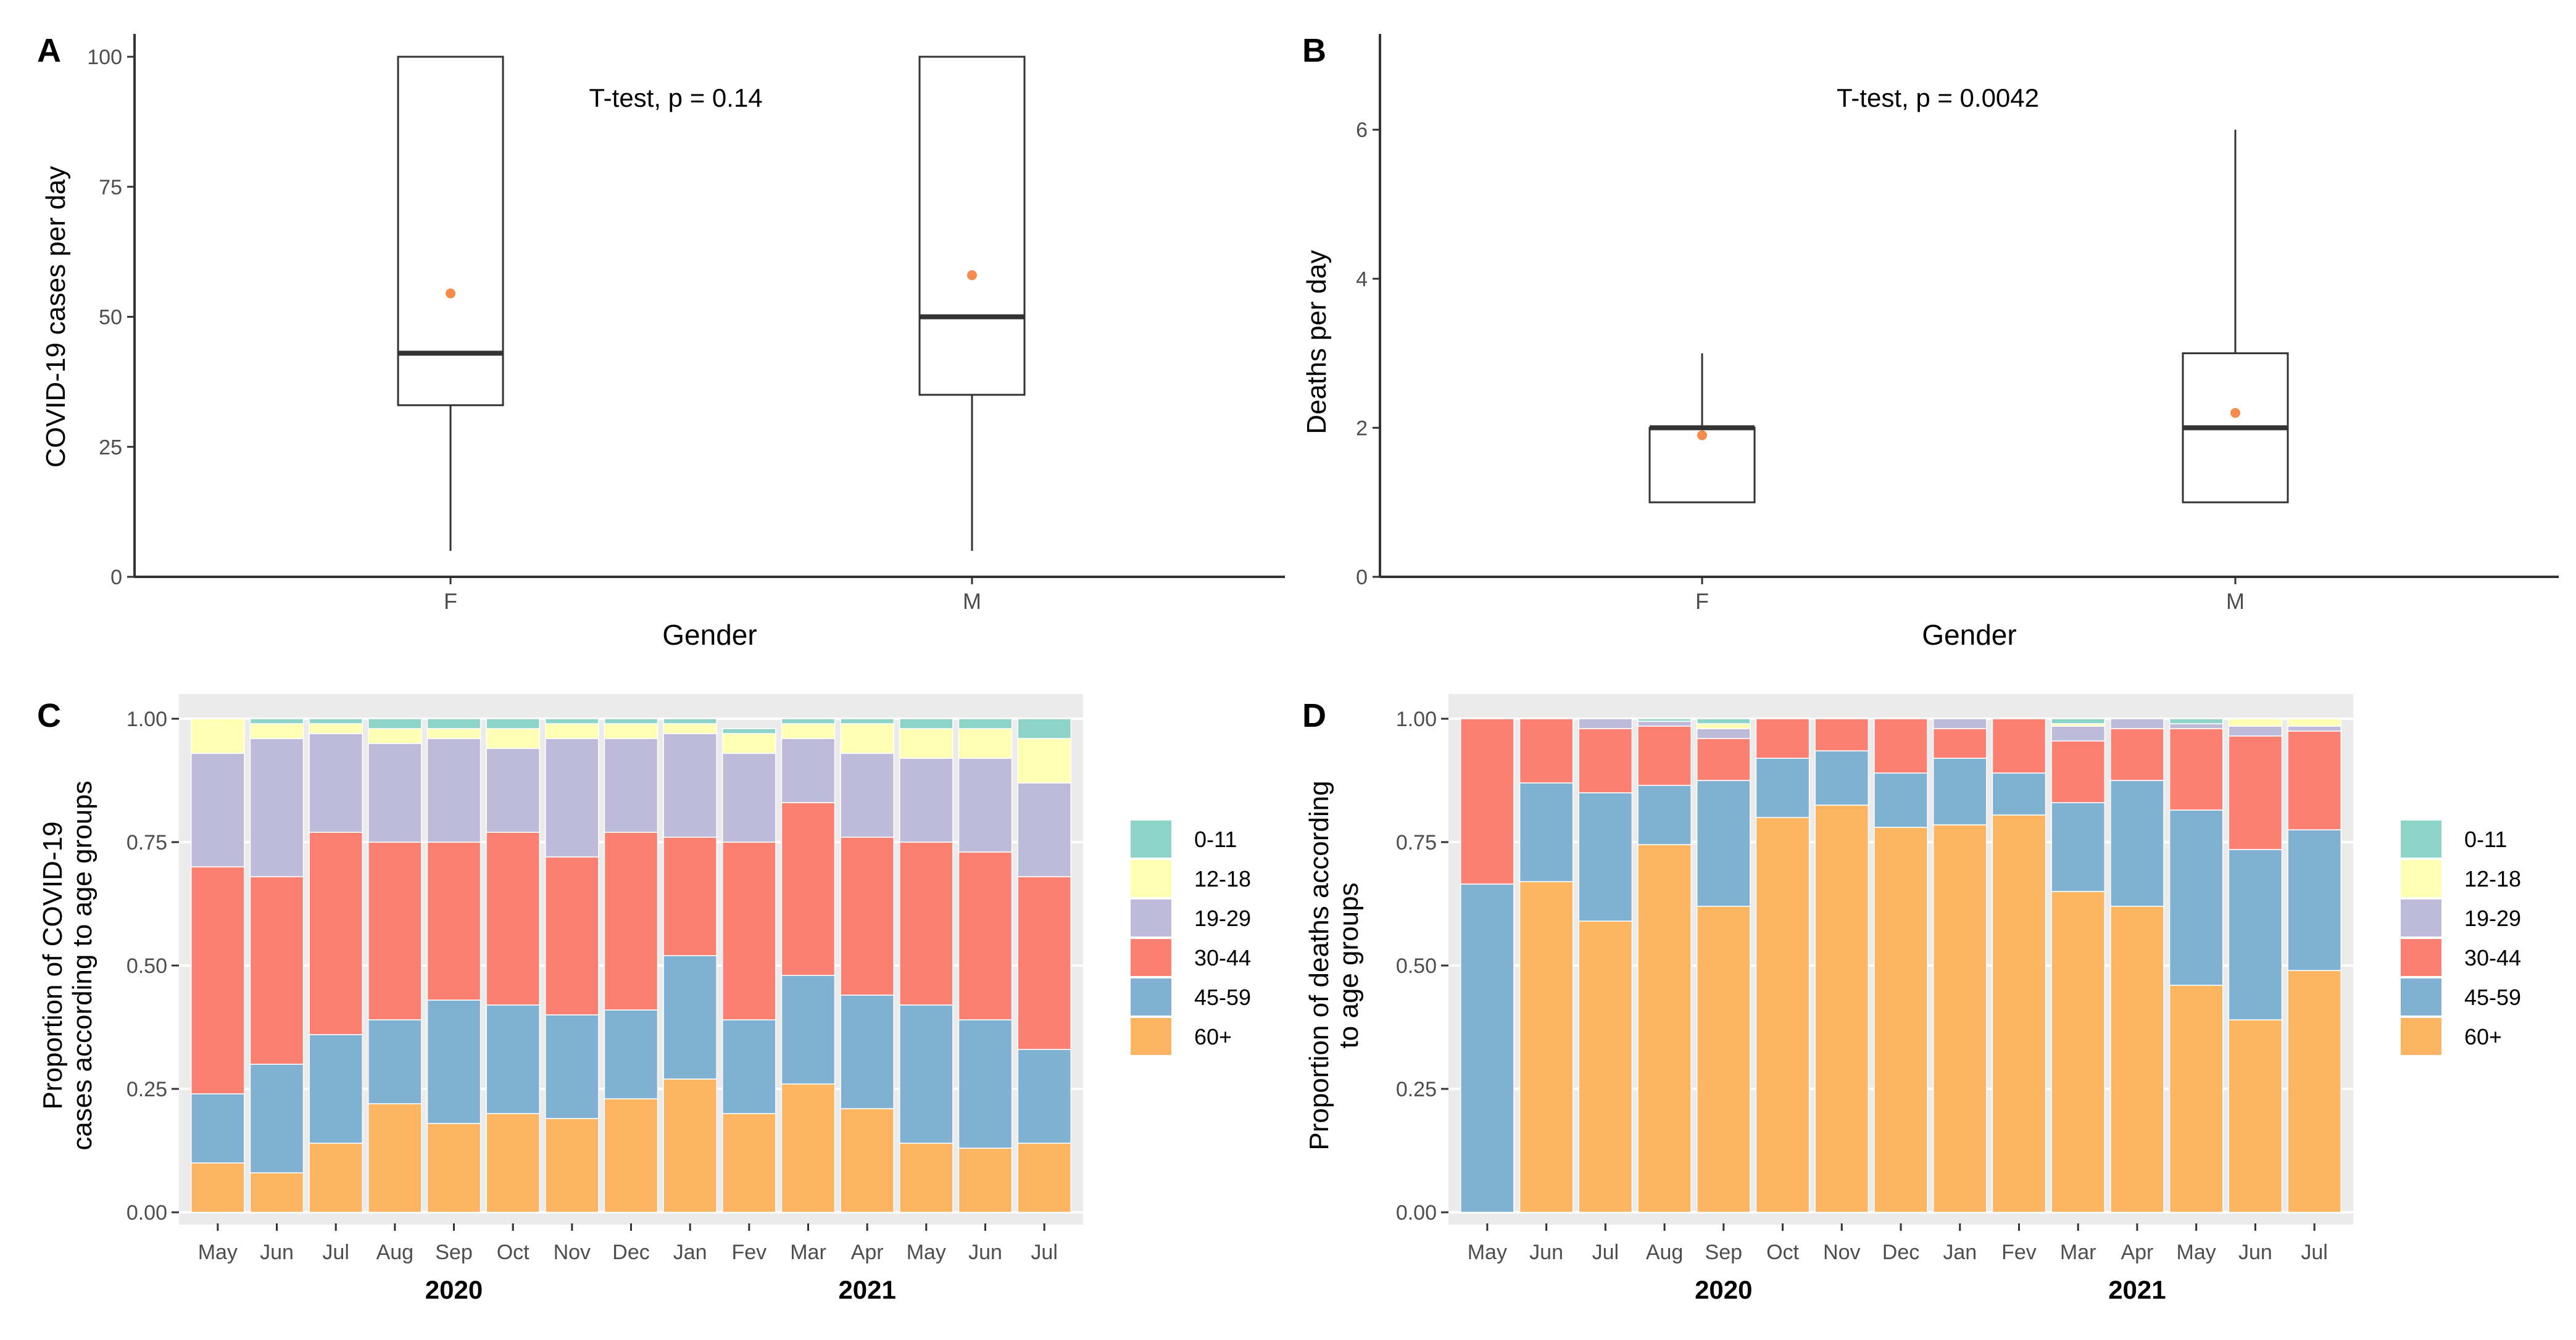  Describe the element at coordinates (1362, 130) in the screenshot. I see `panel-b-y-tick-label: 6` at that location.